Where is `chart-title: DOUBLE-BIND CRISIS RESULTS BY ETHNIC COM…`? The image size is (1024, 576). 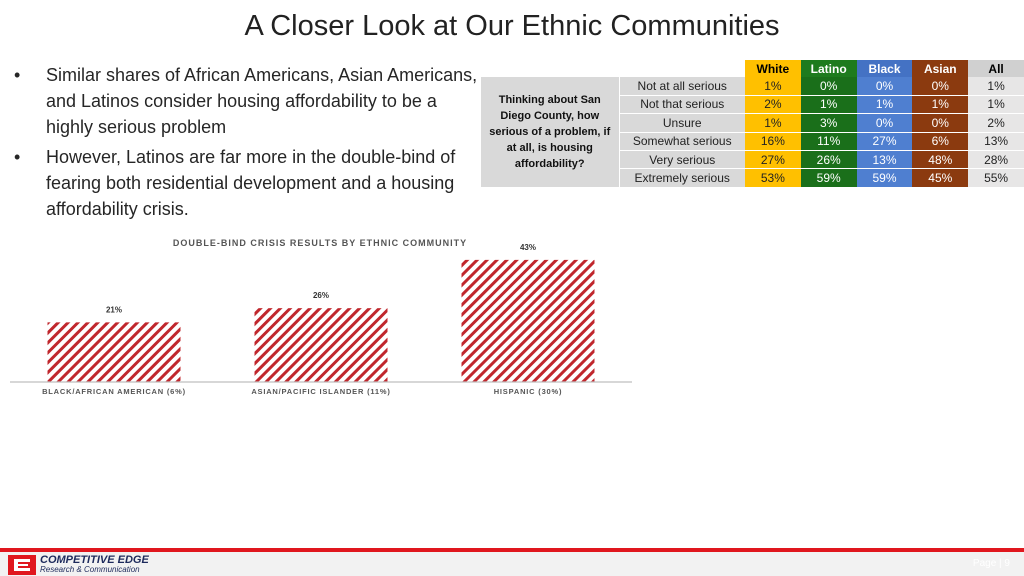
chart-title: DOUBLE-BIND CRISIS RESULTS BY ETHNIC COM… is located at coordinates (320, 243).